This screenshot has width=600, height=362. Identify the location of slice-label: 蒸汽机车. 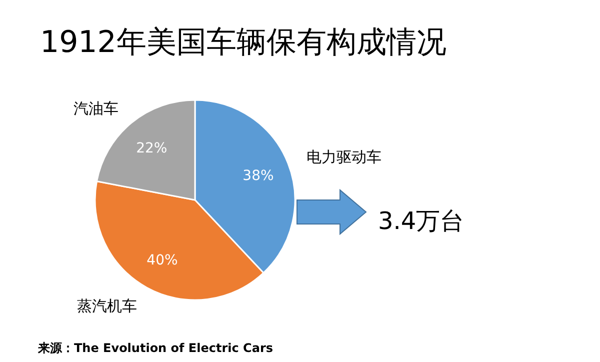
(107, 306).